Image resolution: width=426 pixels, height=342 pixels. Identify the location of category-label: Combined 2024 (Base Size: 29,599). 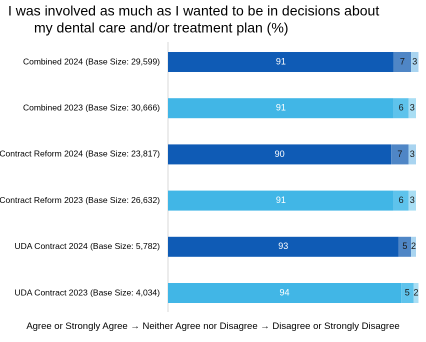
(91, 61).